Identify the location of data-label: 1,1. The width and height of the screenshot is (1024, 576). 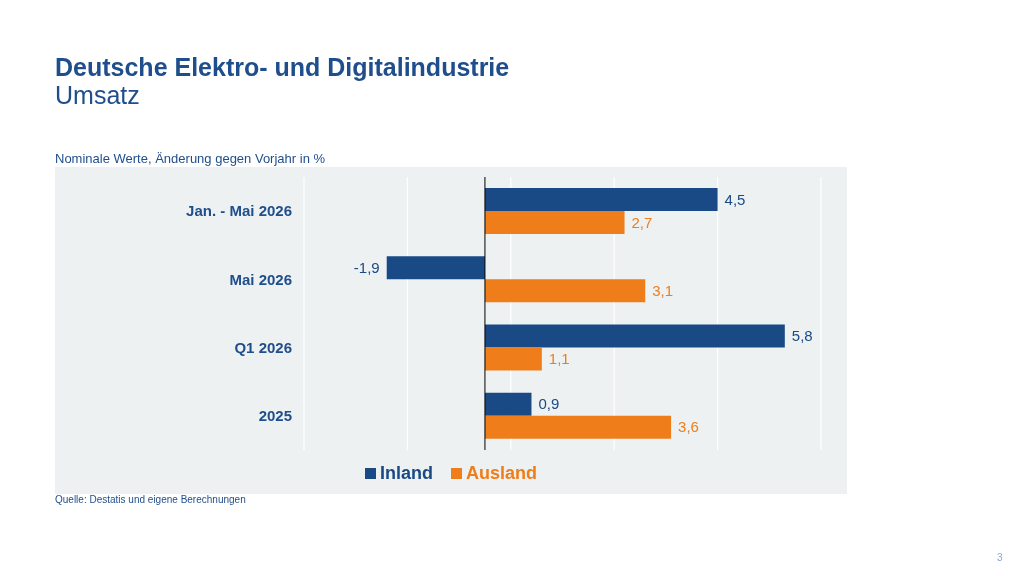
(559, 359).